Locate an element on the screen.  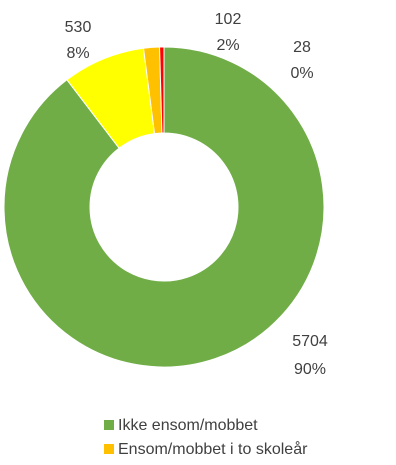
data-label-percent-3: 0% is located at coordinates (301, 73).